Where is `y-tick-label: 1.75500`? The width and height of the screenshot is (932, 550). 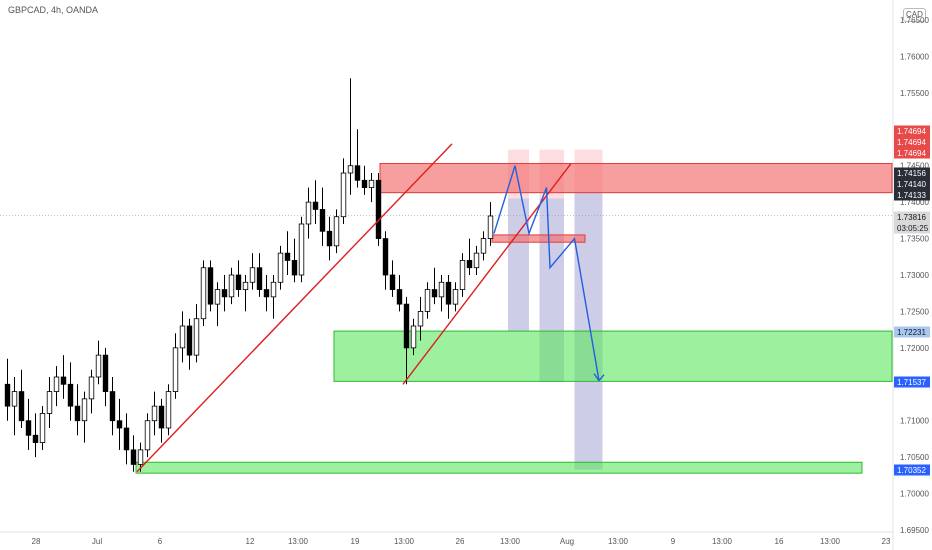
y-tick-label: 1.75500 is located at coordinates (914, 93).